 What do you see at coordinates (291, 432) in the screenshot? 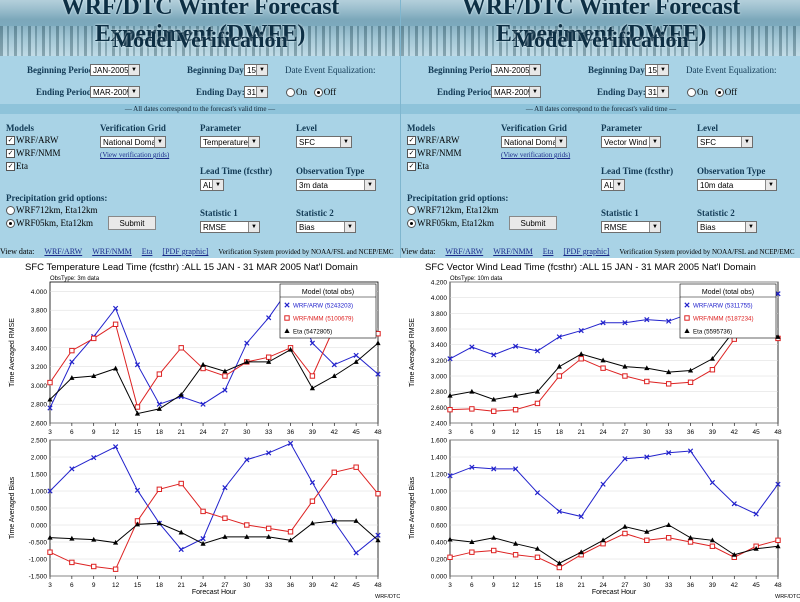
I see `x-tick-label: 36` at bounding box center [291, 432].